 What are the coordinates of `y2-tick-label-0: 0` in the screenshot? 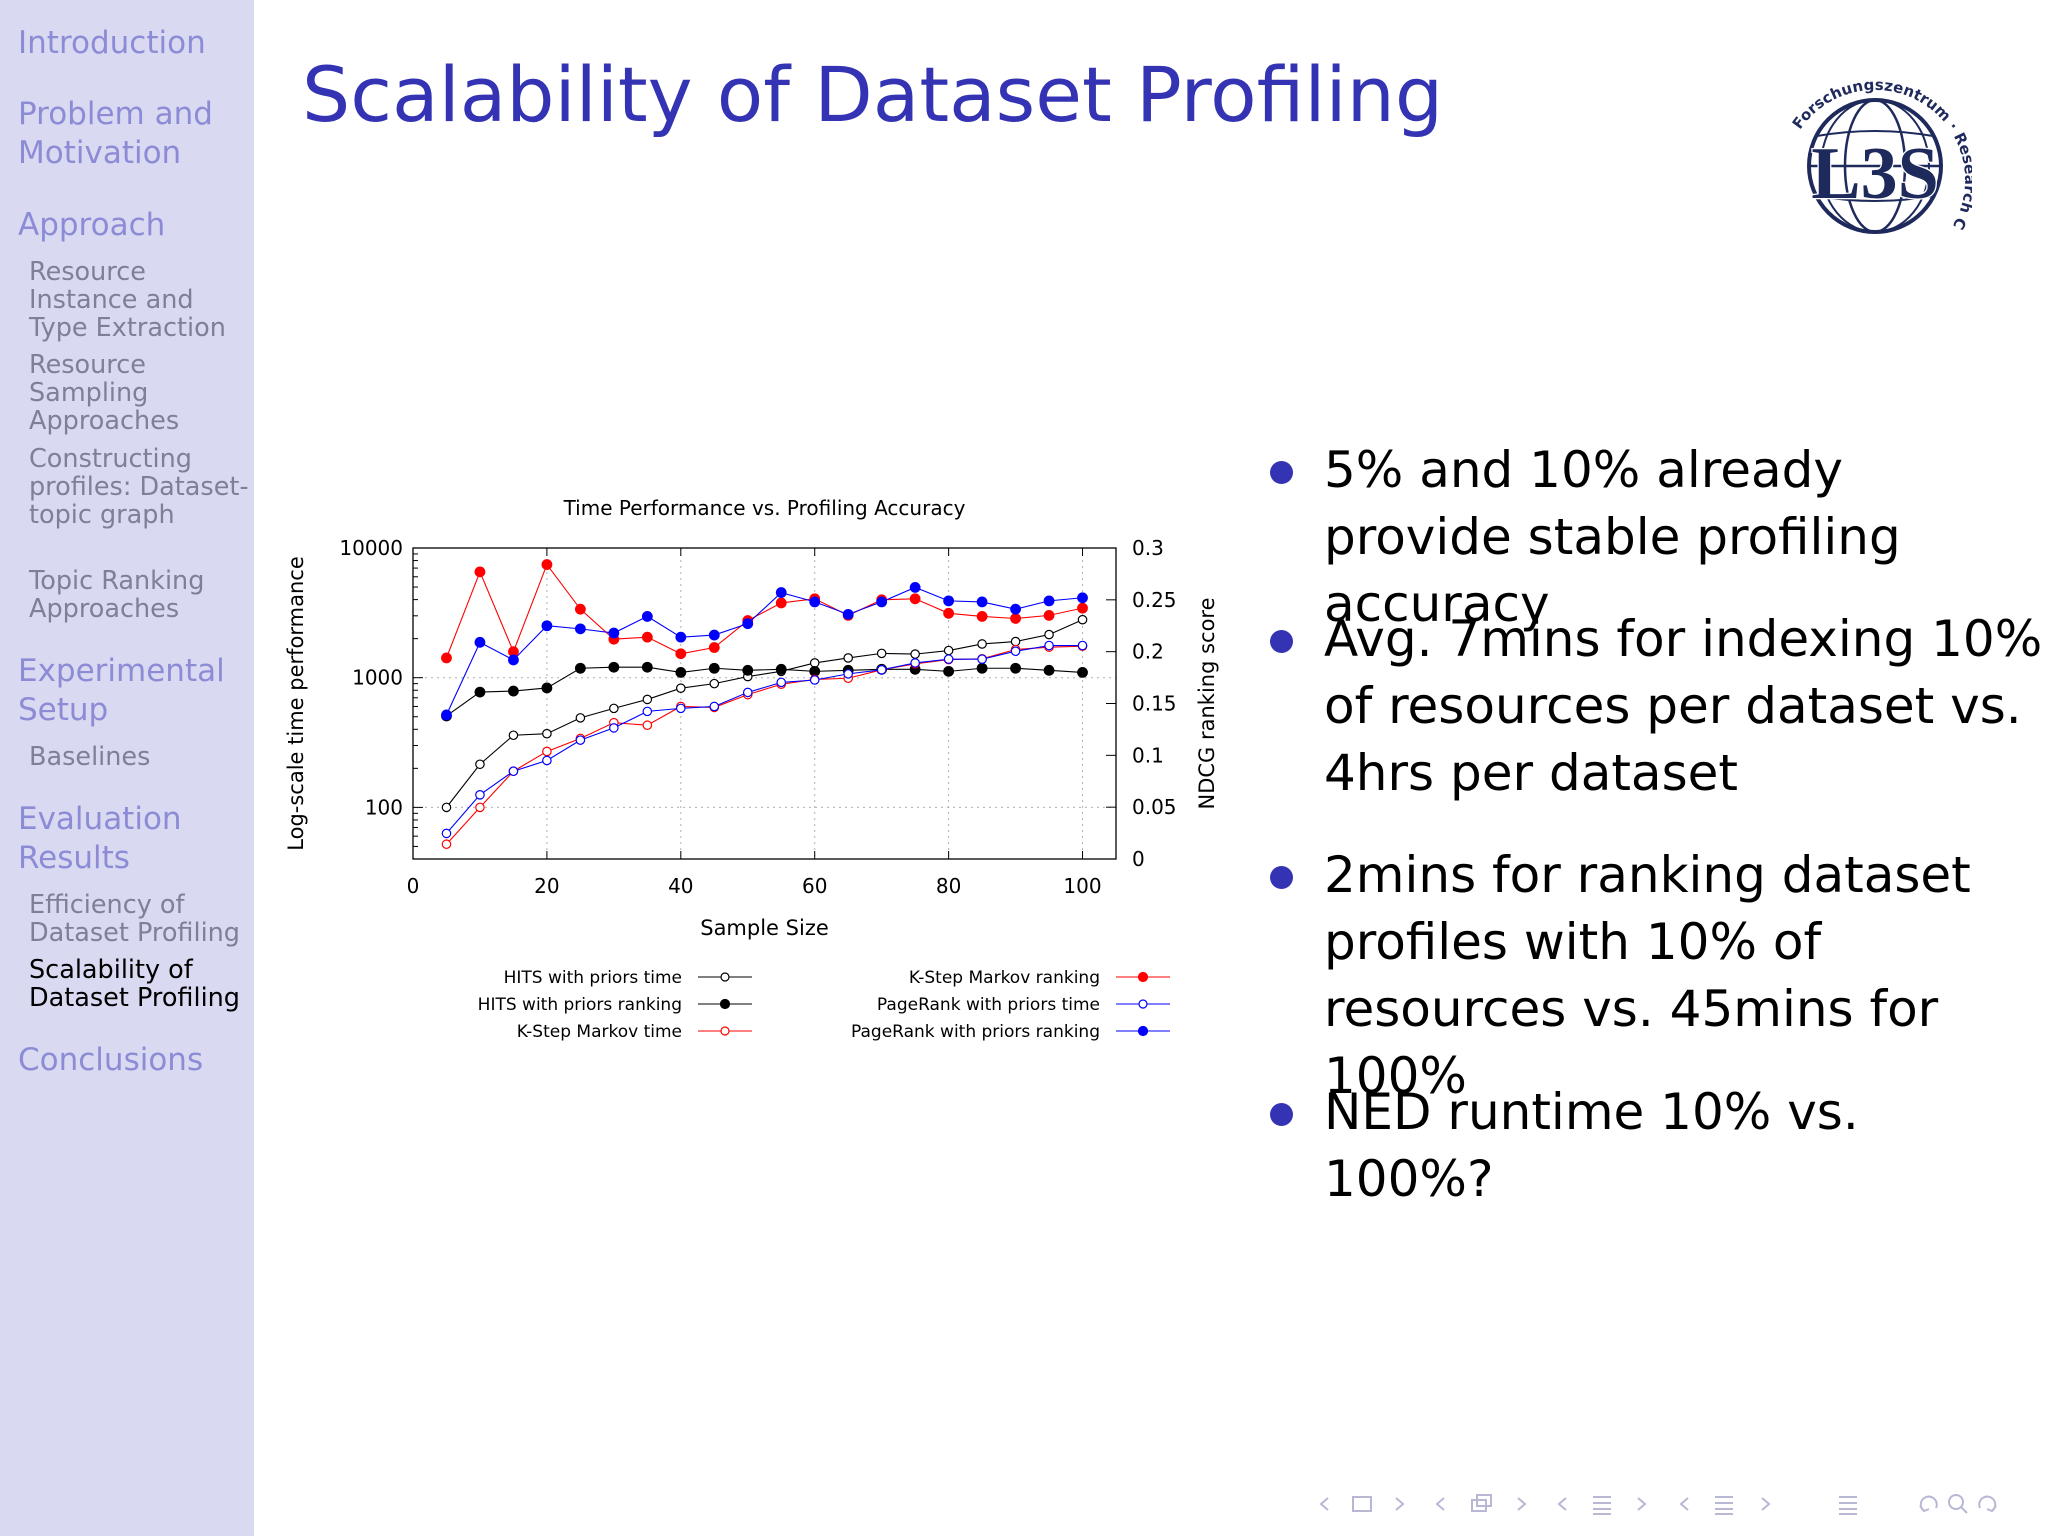 It's located at (1138, 859).